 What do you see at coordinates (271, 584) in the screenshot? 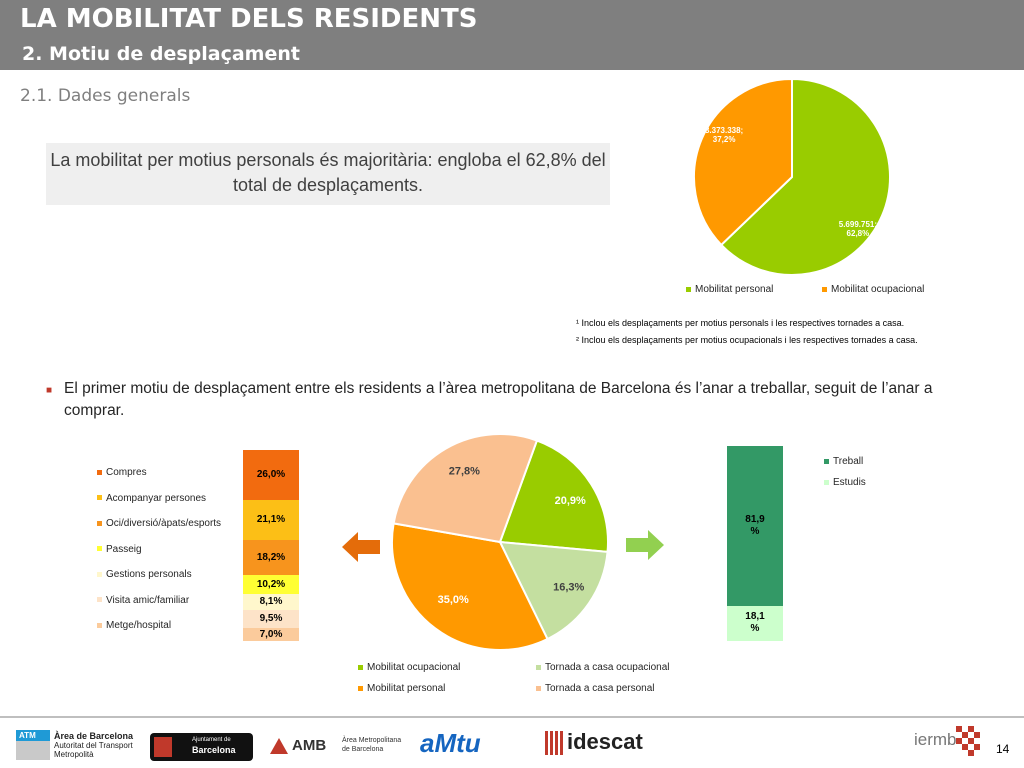
I see `stacked-bar-segment: 10,2%` at bounding box center [271, 584].